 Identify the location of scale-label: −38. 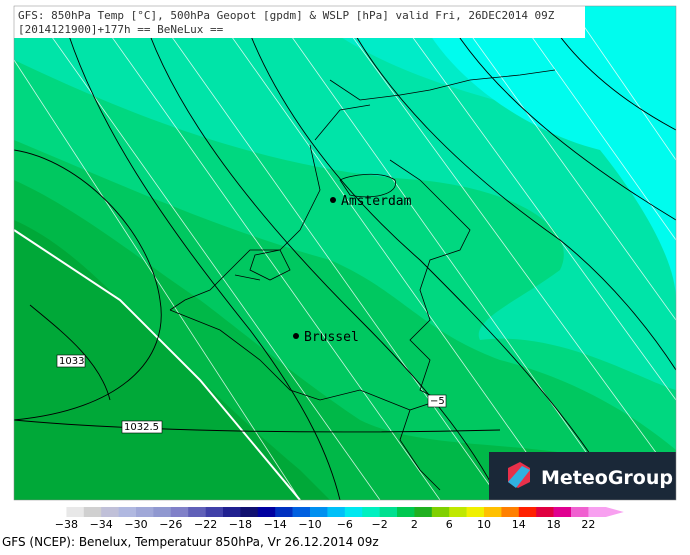
(66, 524).